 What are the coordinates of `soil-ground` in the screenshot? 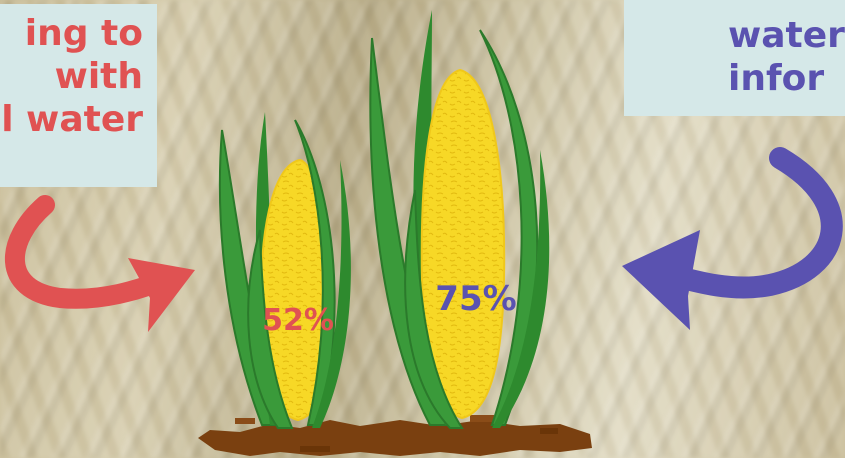 It's located at (395, 435).